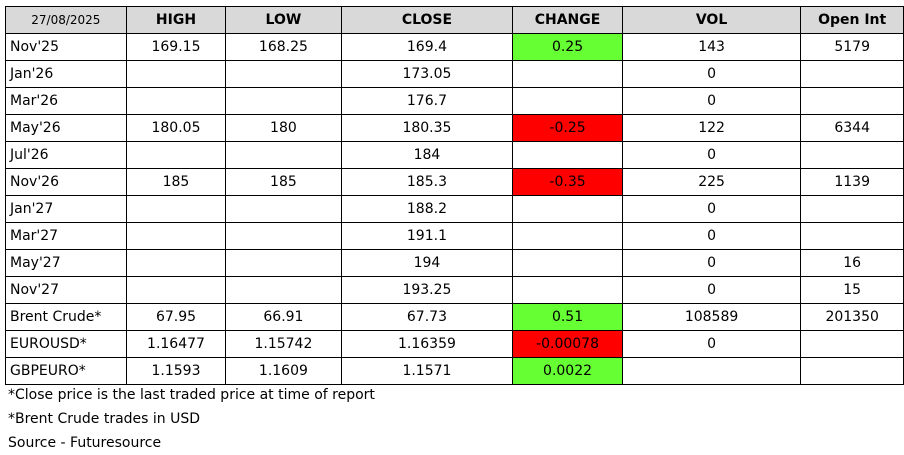  Describe the element at coordinates (176, 20) in the screenshot. I see `high-header: HIGH` at that location.